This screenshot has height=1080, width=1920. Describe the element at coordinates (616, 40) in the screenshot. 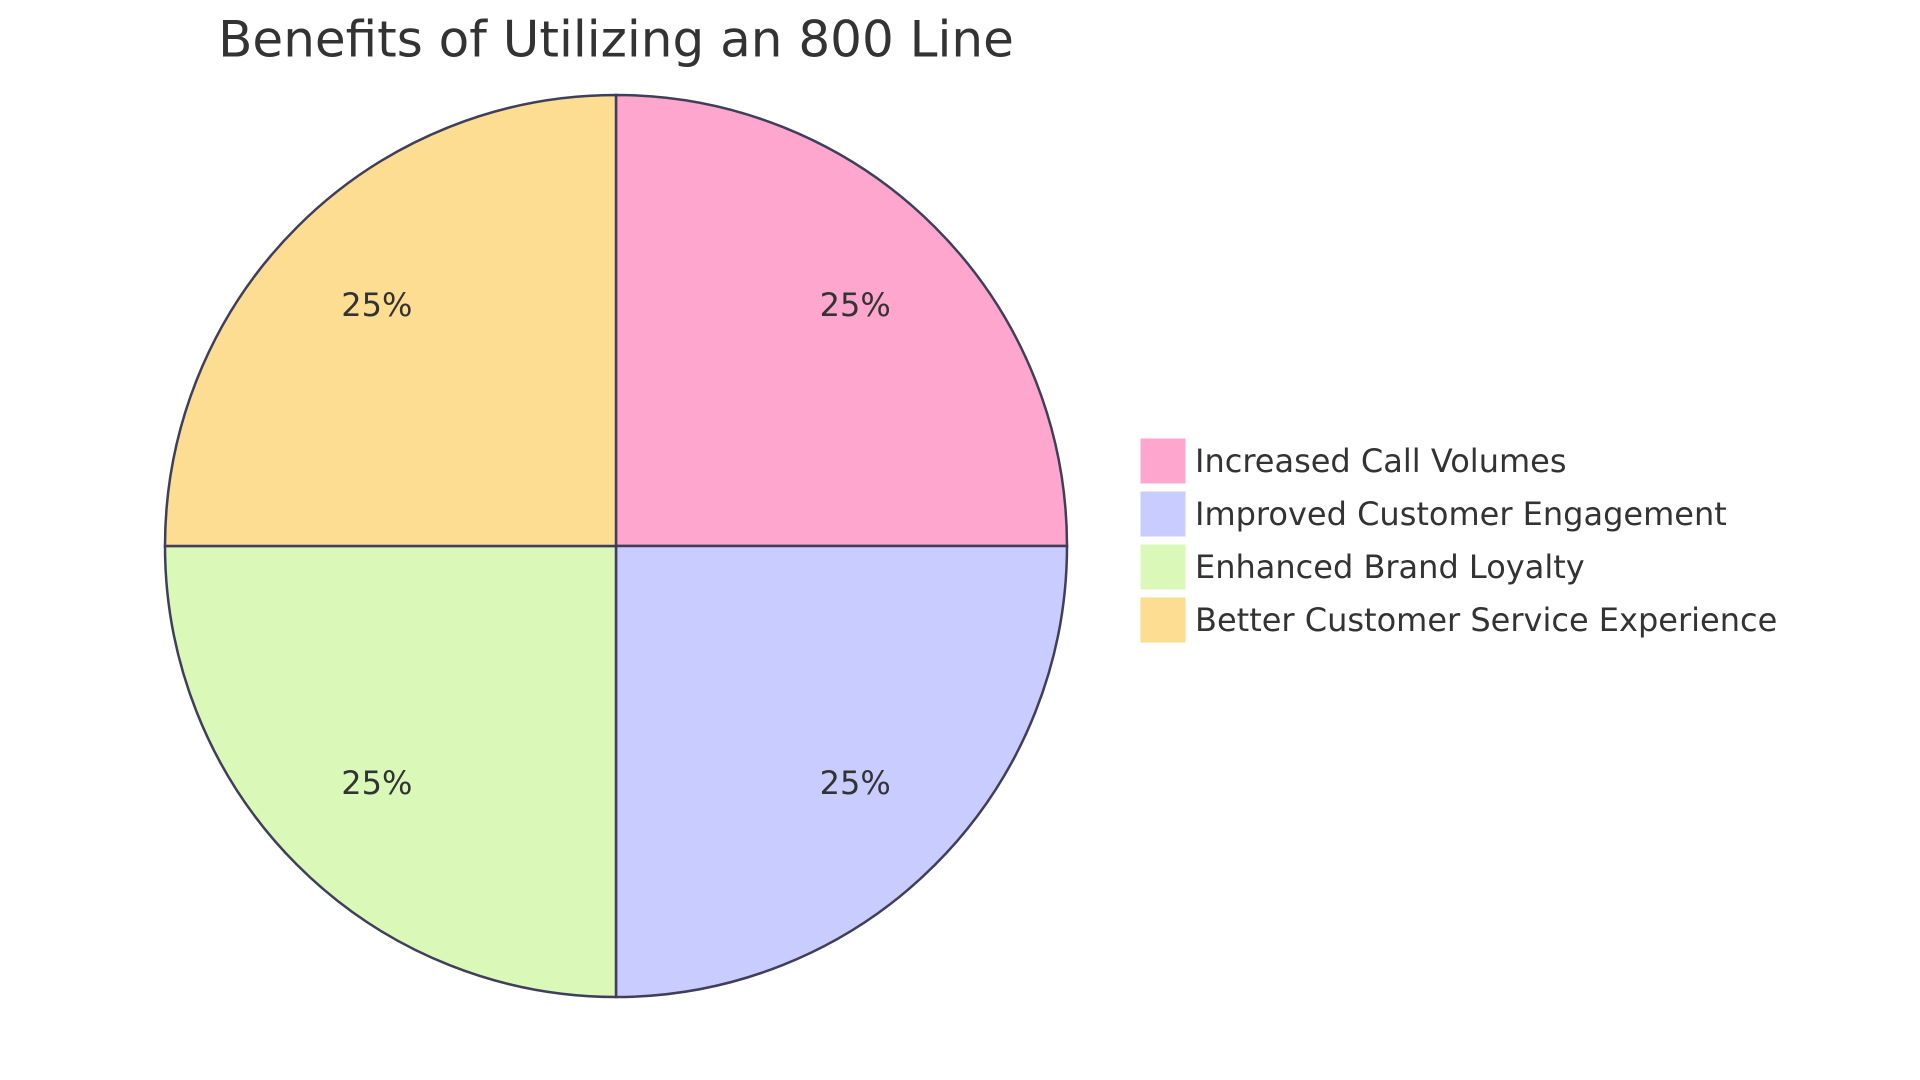

I see `chart-title: Benefits of Utilizing an 800 Line` at that location.